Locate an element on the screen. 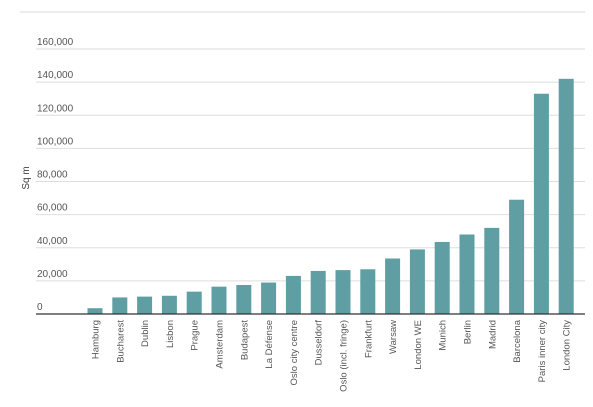  x-category-label: London WE is located at coordinates (418, 345).